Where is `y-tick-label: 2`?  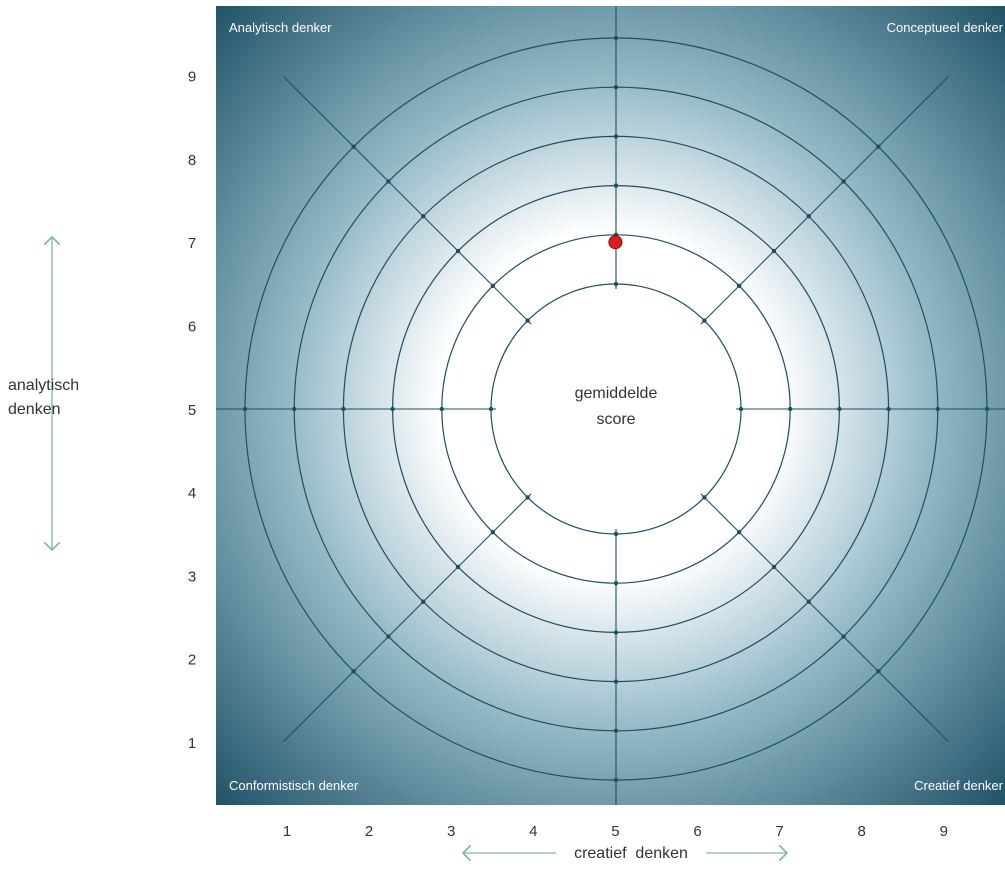 y-tick-label: 2 is located at coordinates (192, 660).